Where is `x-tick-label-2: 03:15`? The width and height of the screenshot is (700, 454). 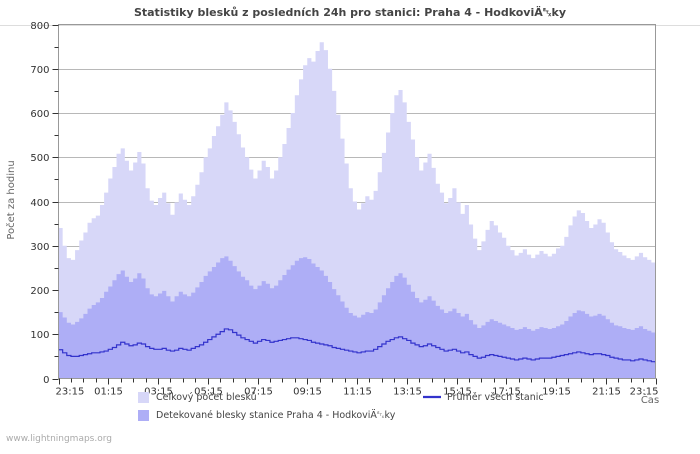
x-tick-label-2: 03:15 is located at coordinates (158, 392).